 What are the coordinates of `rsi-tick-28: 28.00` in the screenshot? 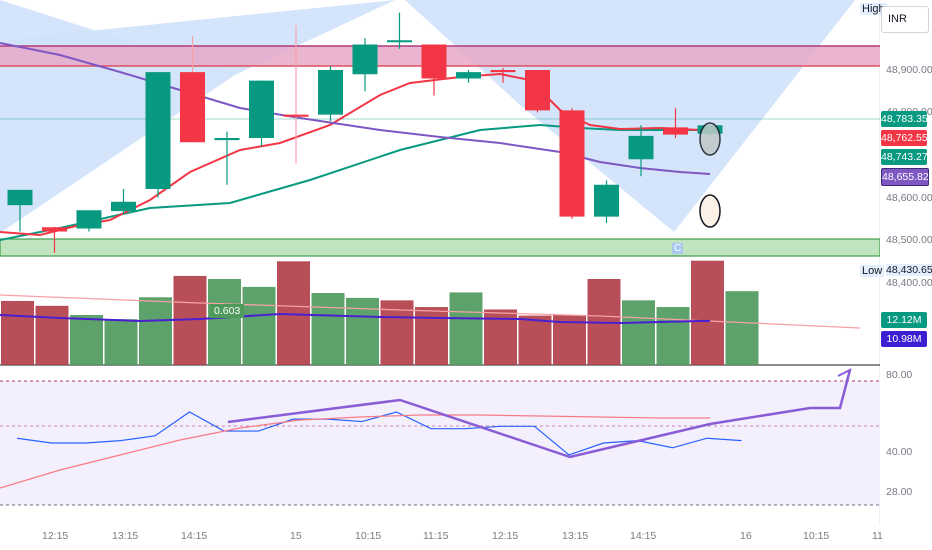 It's located at (899, 492).